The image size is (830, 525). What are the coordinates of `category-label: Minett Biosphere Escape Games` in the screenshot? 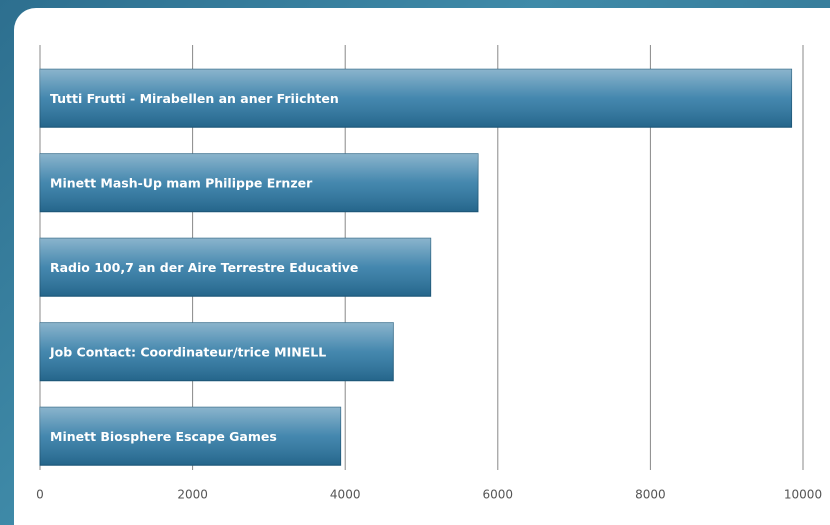 It's located at (163, 436).